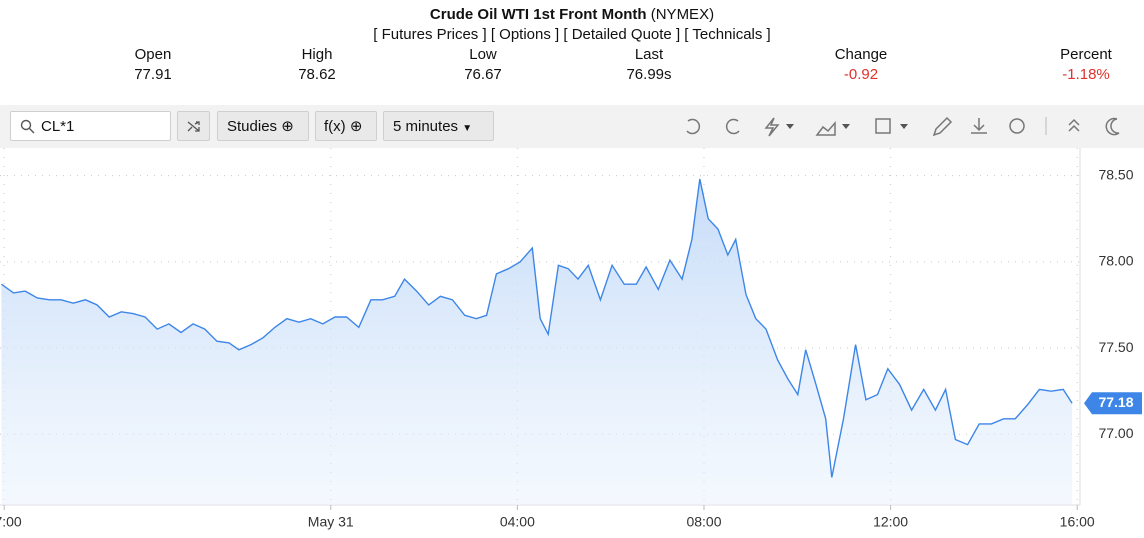  I want to click on settings-icon, so click(1017, 126).